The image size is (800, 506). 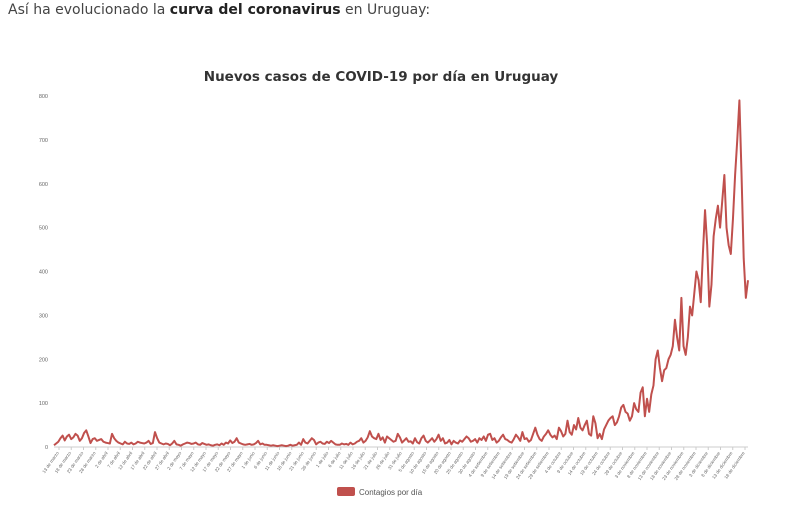 I want to click on y-tick-label: 600, so click(x=43, y=185).